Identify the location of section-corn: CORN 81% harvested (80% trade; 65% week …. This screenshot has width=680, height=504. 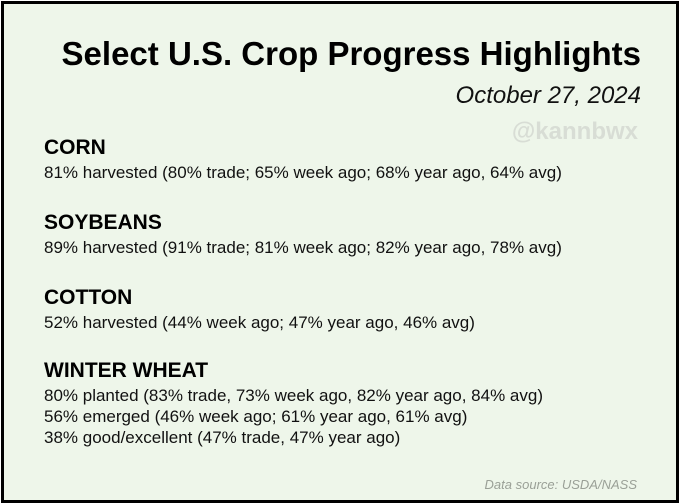
(303, 159).